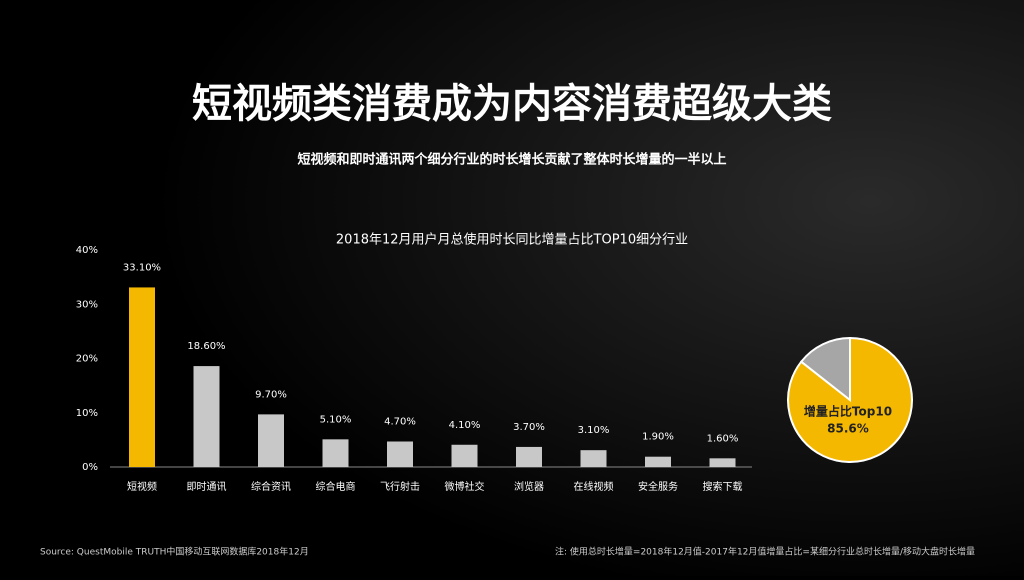 The image size is (1024, 580). What do you see at coordinates (594, 486) in the screenshot?
I see `x-tick-label: 在线视频` at bounding box center [594, 486].